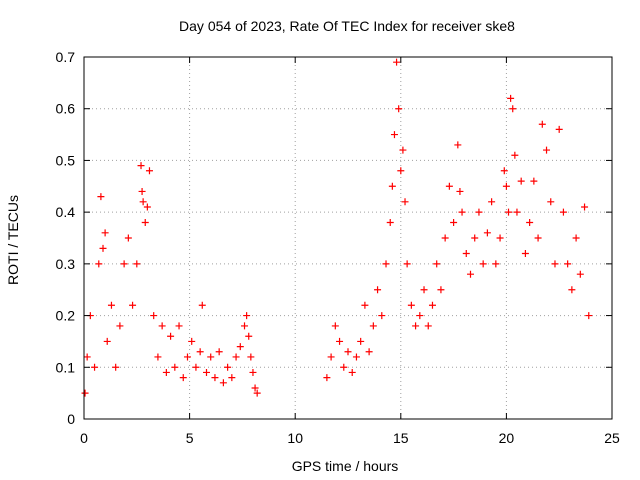 This screenshot has height=480, width=640. I want to click on x-tick-label: 15, so click(401, 438).